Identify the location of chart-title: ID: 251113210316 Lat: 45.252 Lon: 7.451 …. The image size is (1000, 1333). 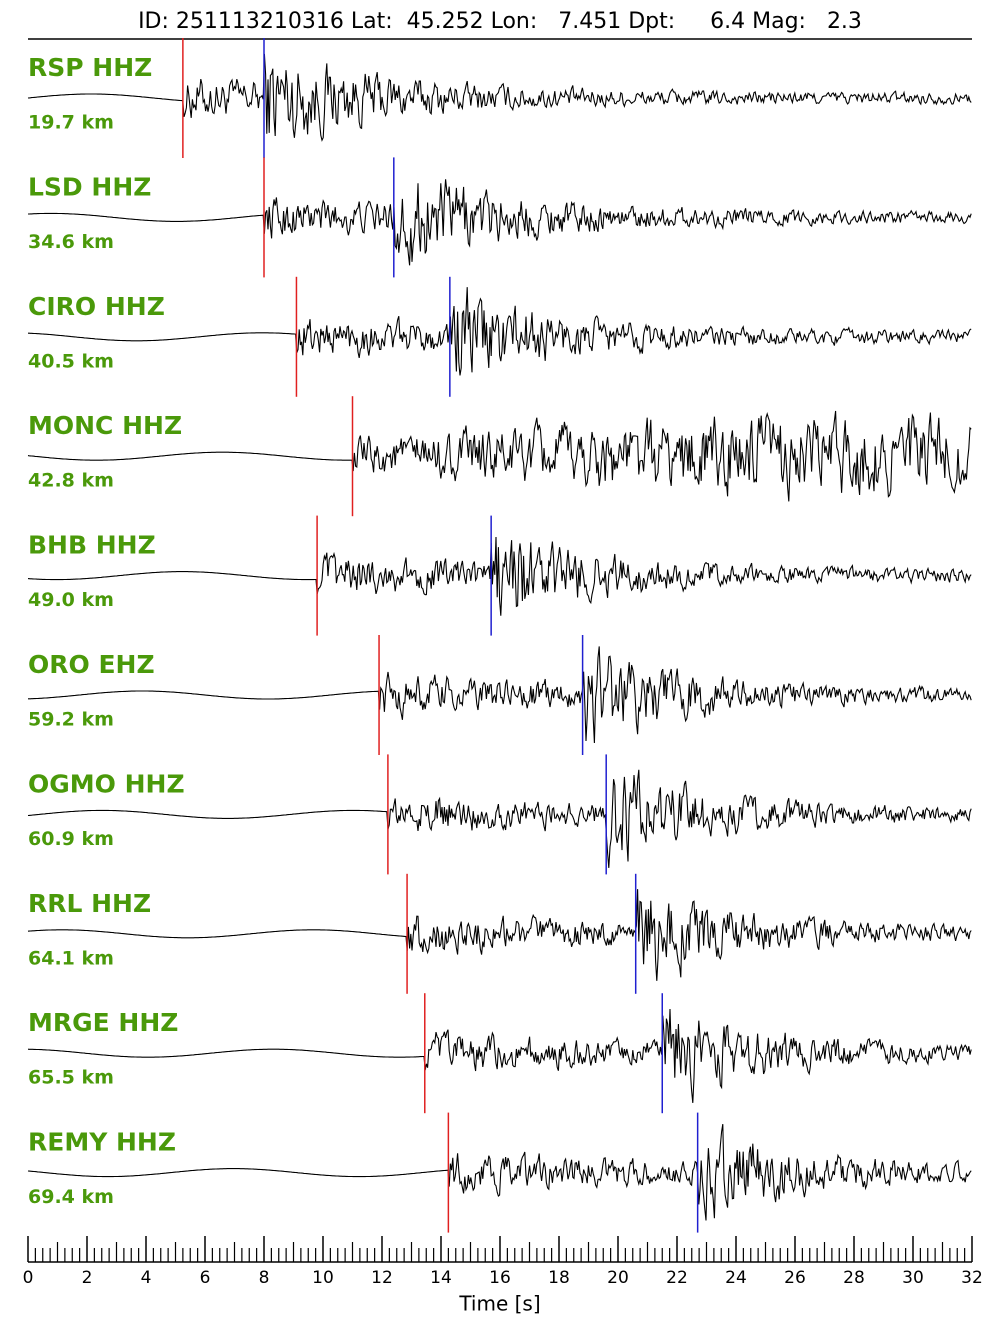
(500, 21).